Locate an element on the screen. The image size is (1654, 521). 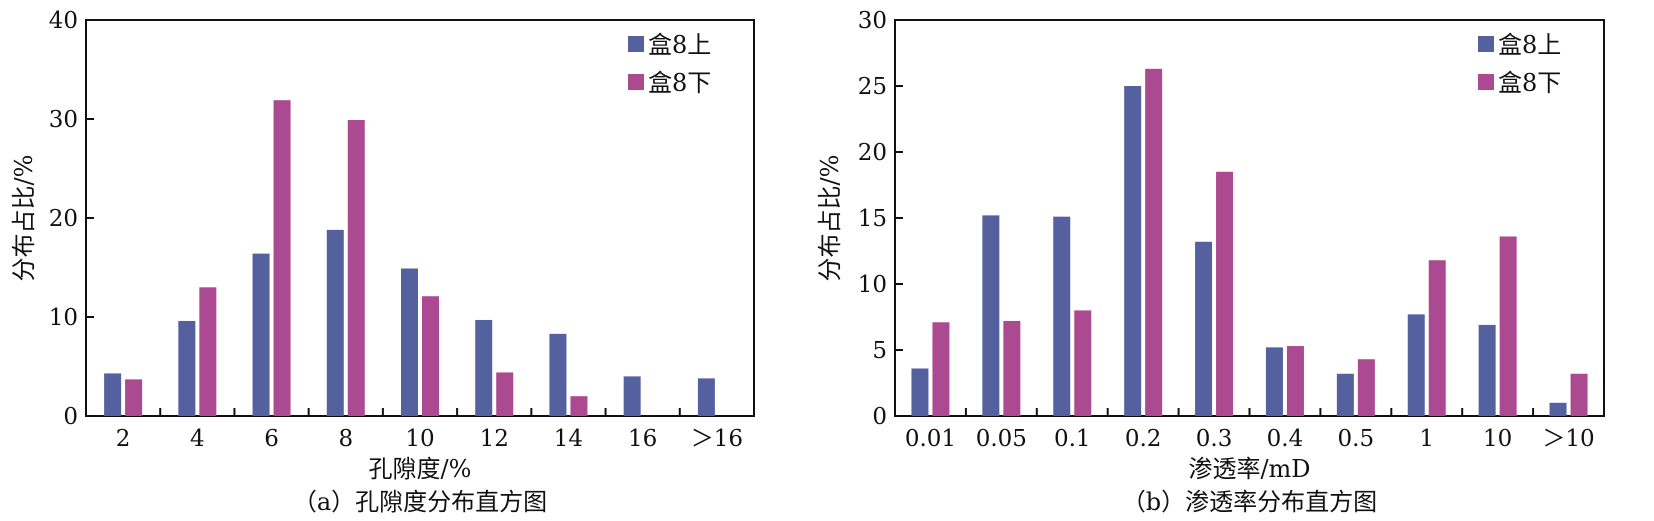
y-tick-label: 40 is located at coordinates (63, 21).